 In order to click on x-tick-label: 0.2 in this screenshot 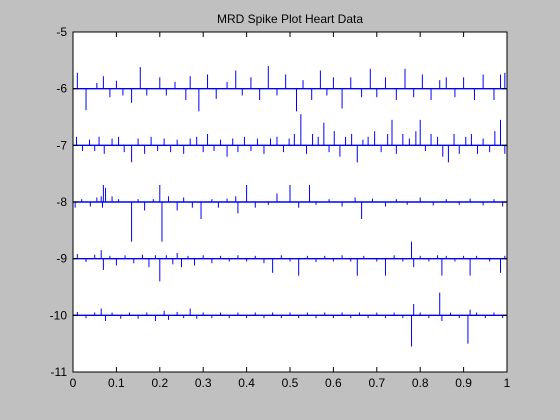, I will do `click(159, 383)`.